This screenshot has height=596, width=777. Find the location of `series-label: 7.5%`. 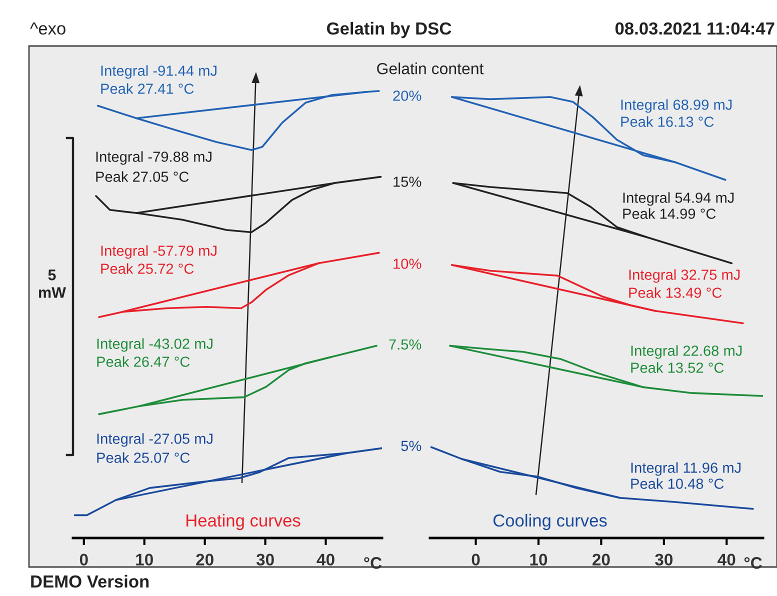

series-label: 7.5% is located at coordinates (405, 344).